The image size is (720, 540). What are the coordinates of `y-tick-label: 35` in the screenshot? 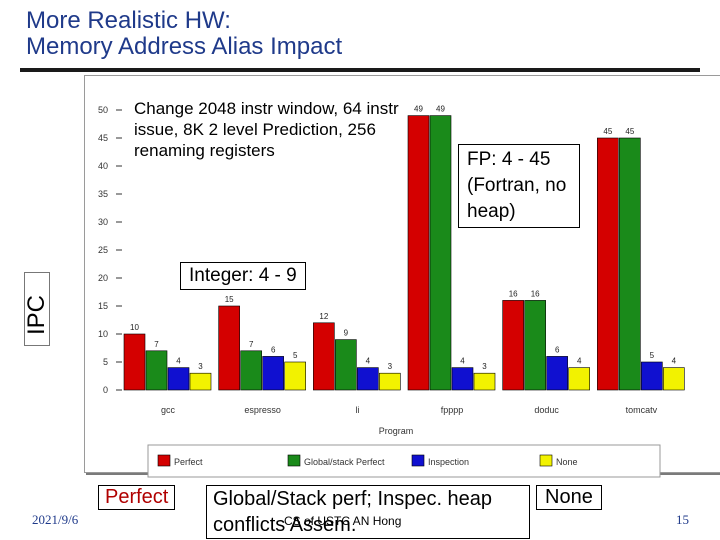 It's located at (103, 194).